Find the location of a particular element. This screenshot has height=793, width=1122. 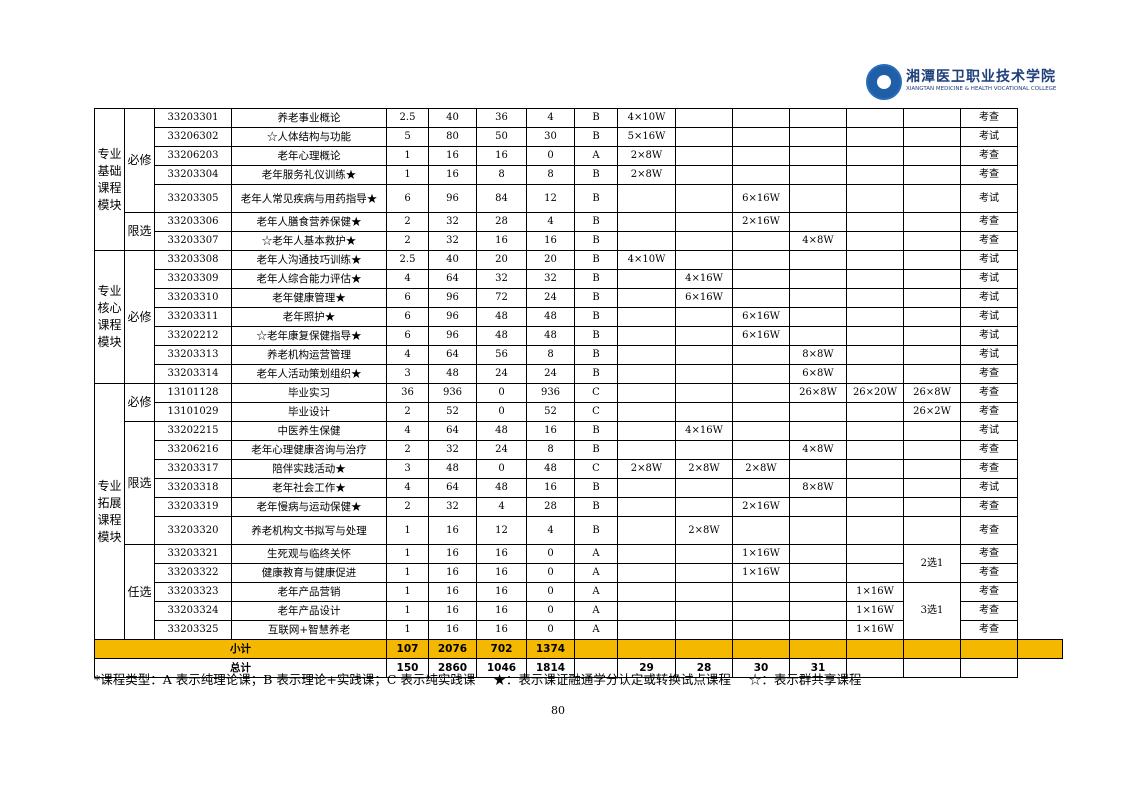

cell-practice: 8 is located at coordinates (550, 450).